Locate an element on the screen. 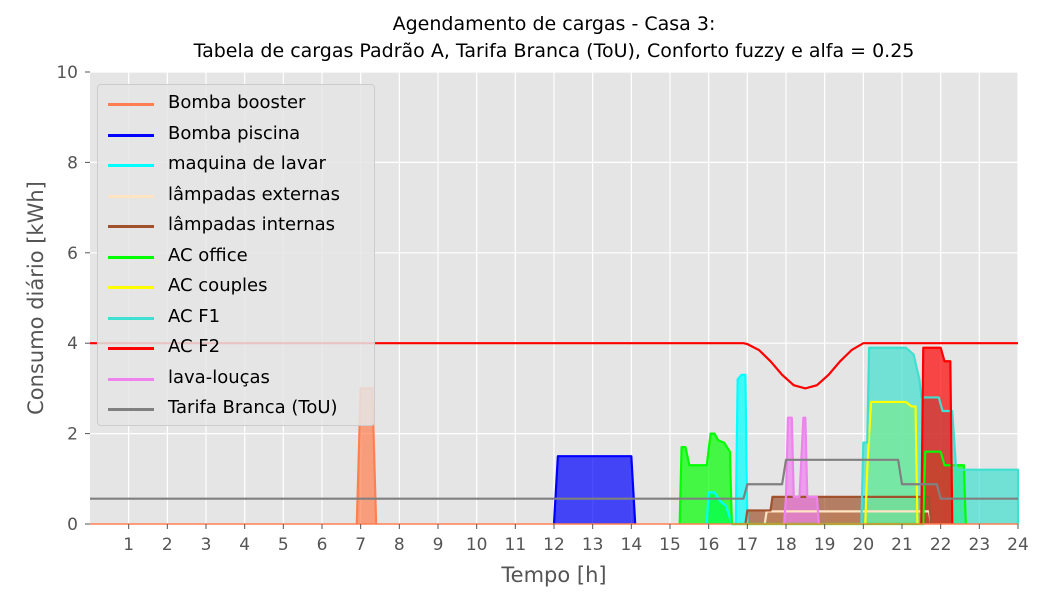 The image size is (1047, 607). legend-item-ac-couples: AC couples is located at coordinates (236, 287).